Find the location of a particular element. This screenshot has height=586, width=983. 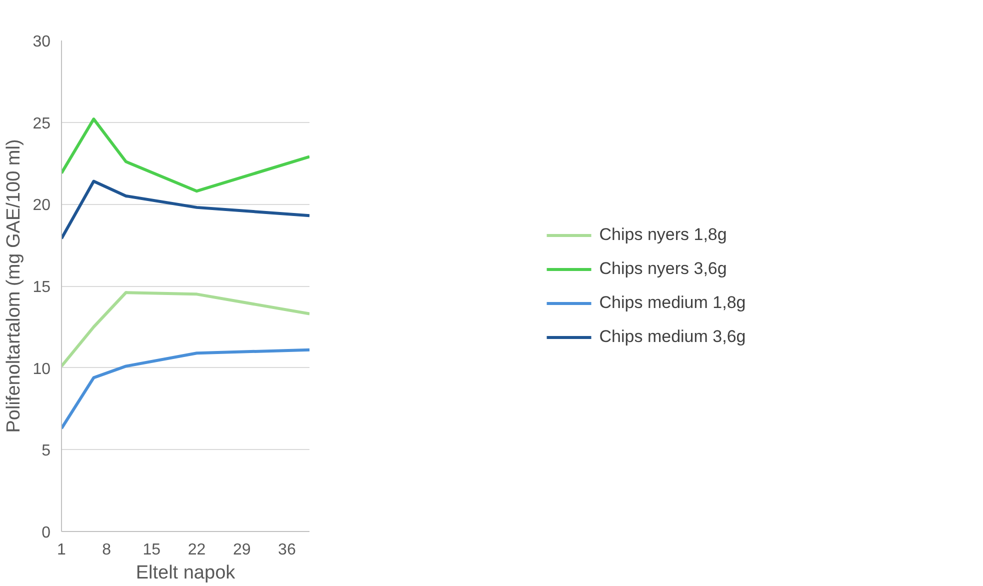

x-axis-title: Eltelt napok is located at coordinates (186, 573).